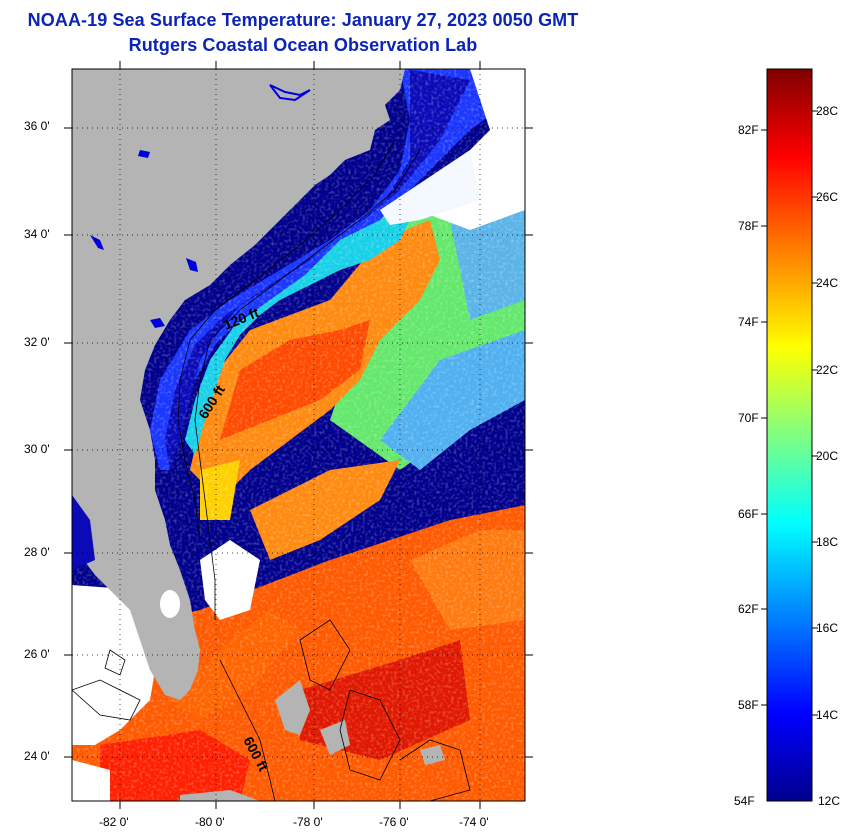 The height and width of the screenshot is (832, 849). I want to click on lake-okeechobee, so click(170, 604).